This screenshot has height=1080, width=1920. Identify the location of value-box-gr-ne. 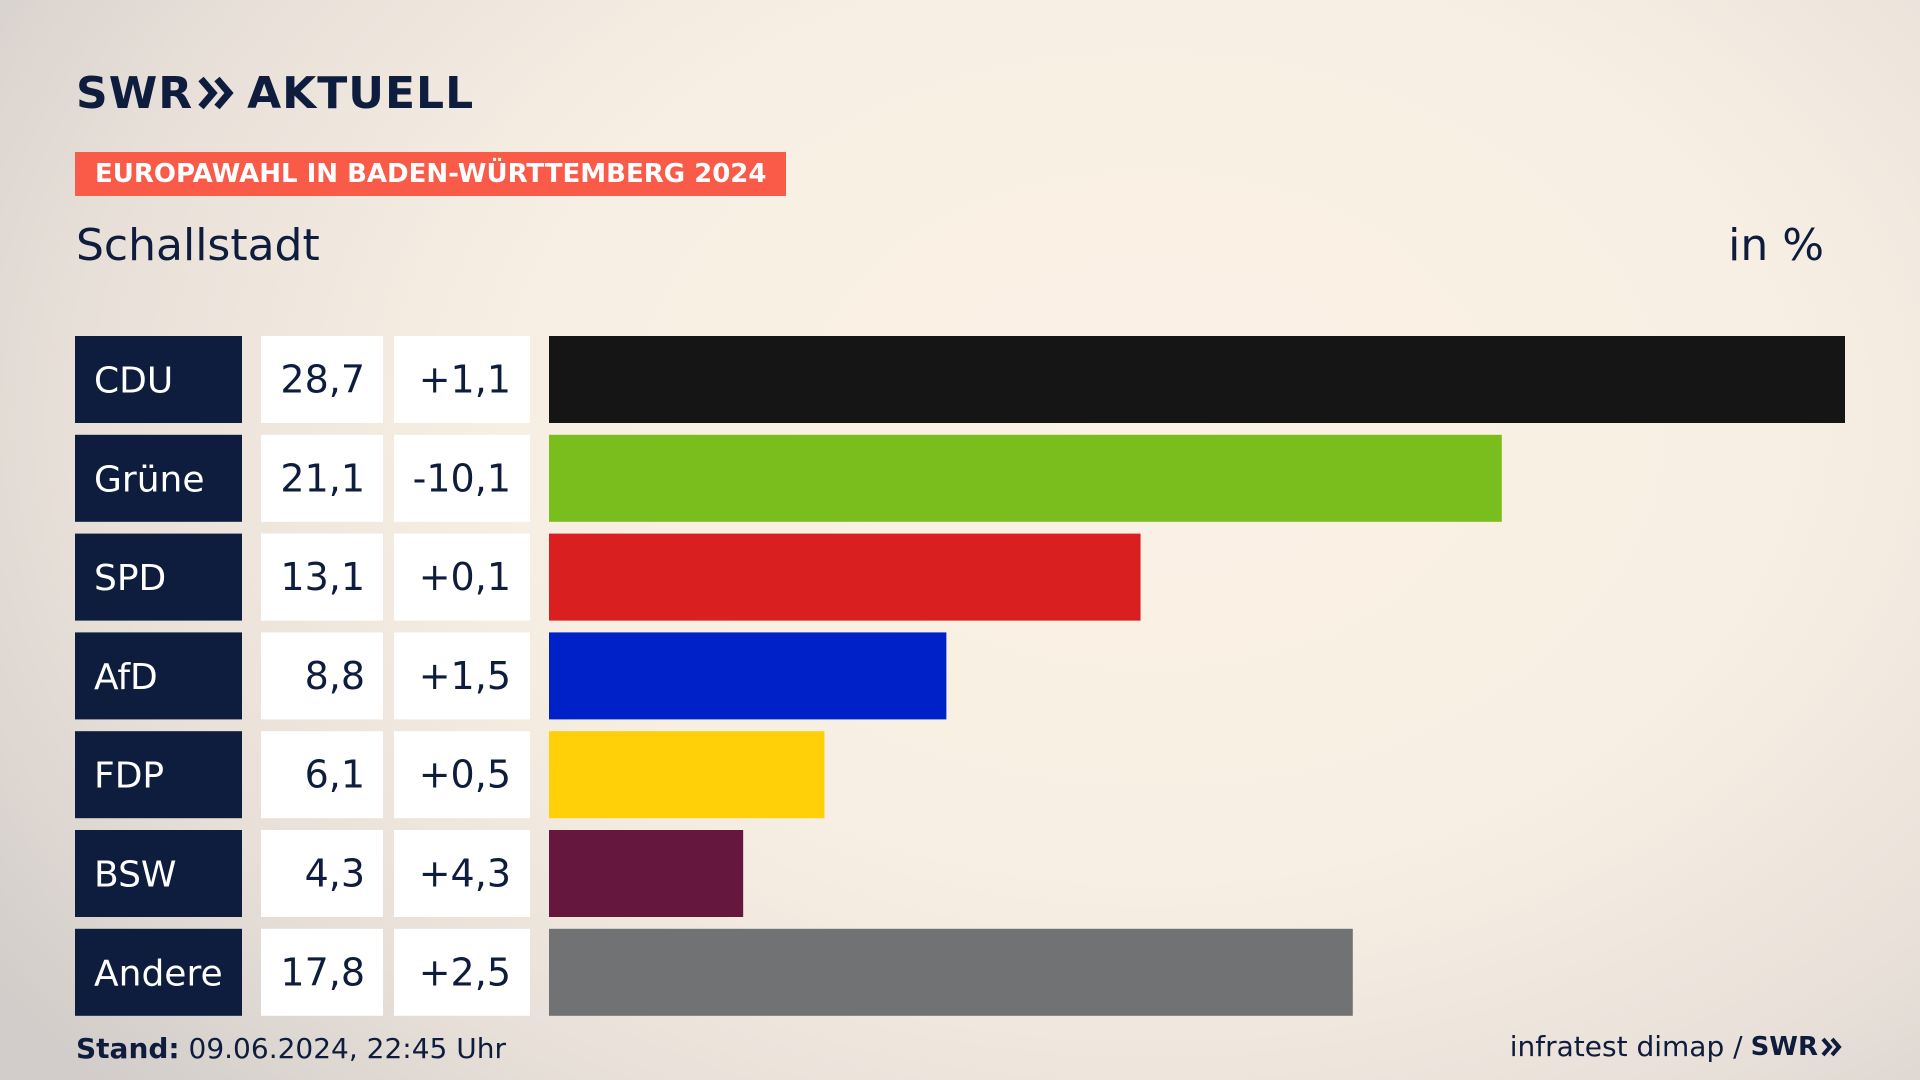
(322, 478).